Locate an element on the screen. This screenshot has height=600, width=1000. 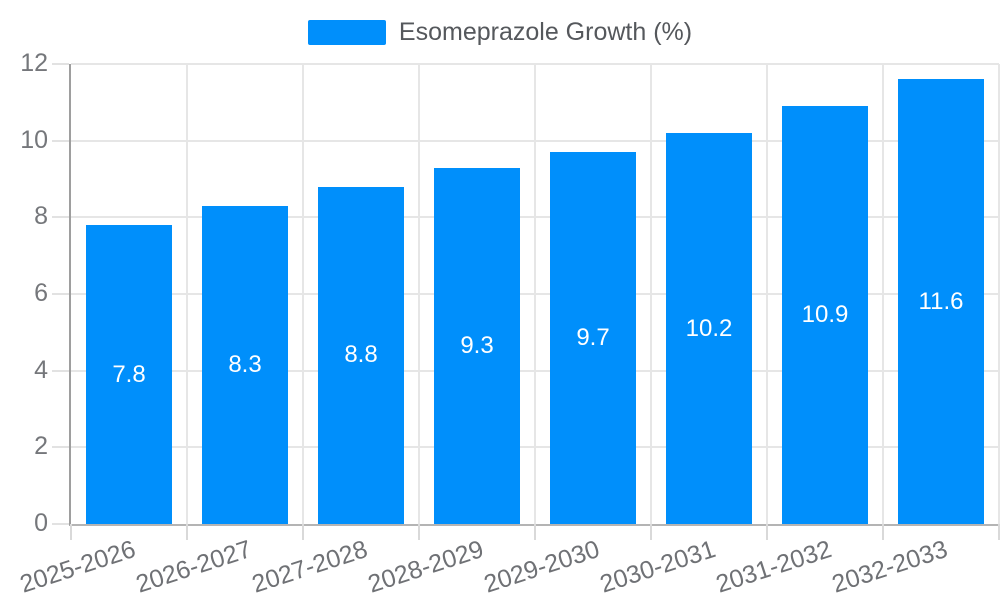
bar: 9.7 is located at coordinates (593, 338).